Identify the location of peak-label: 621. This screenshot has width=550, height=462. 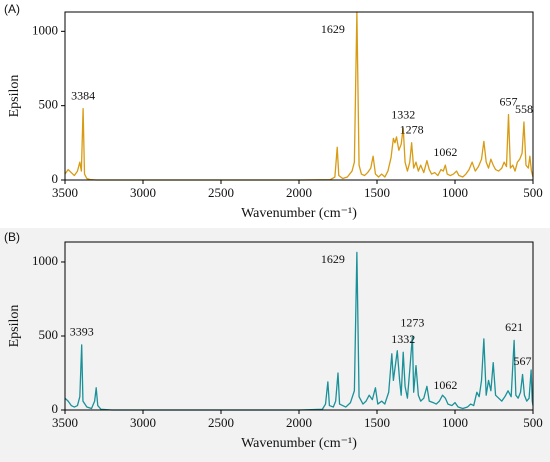
(514, 327).